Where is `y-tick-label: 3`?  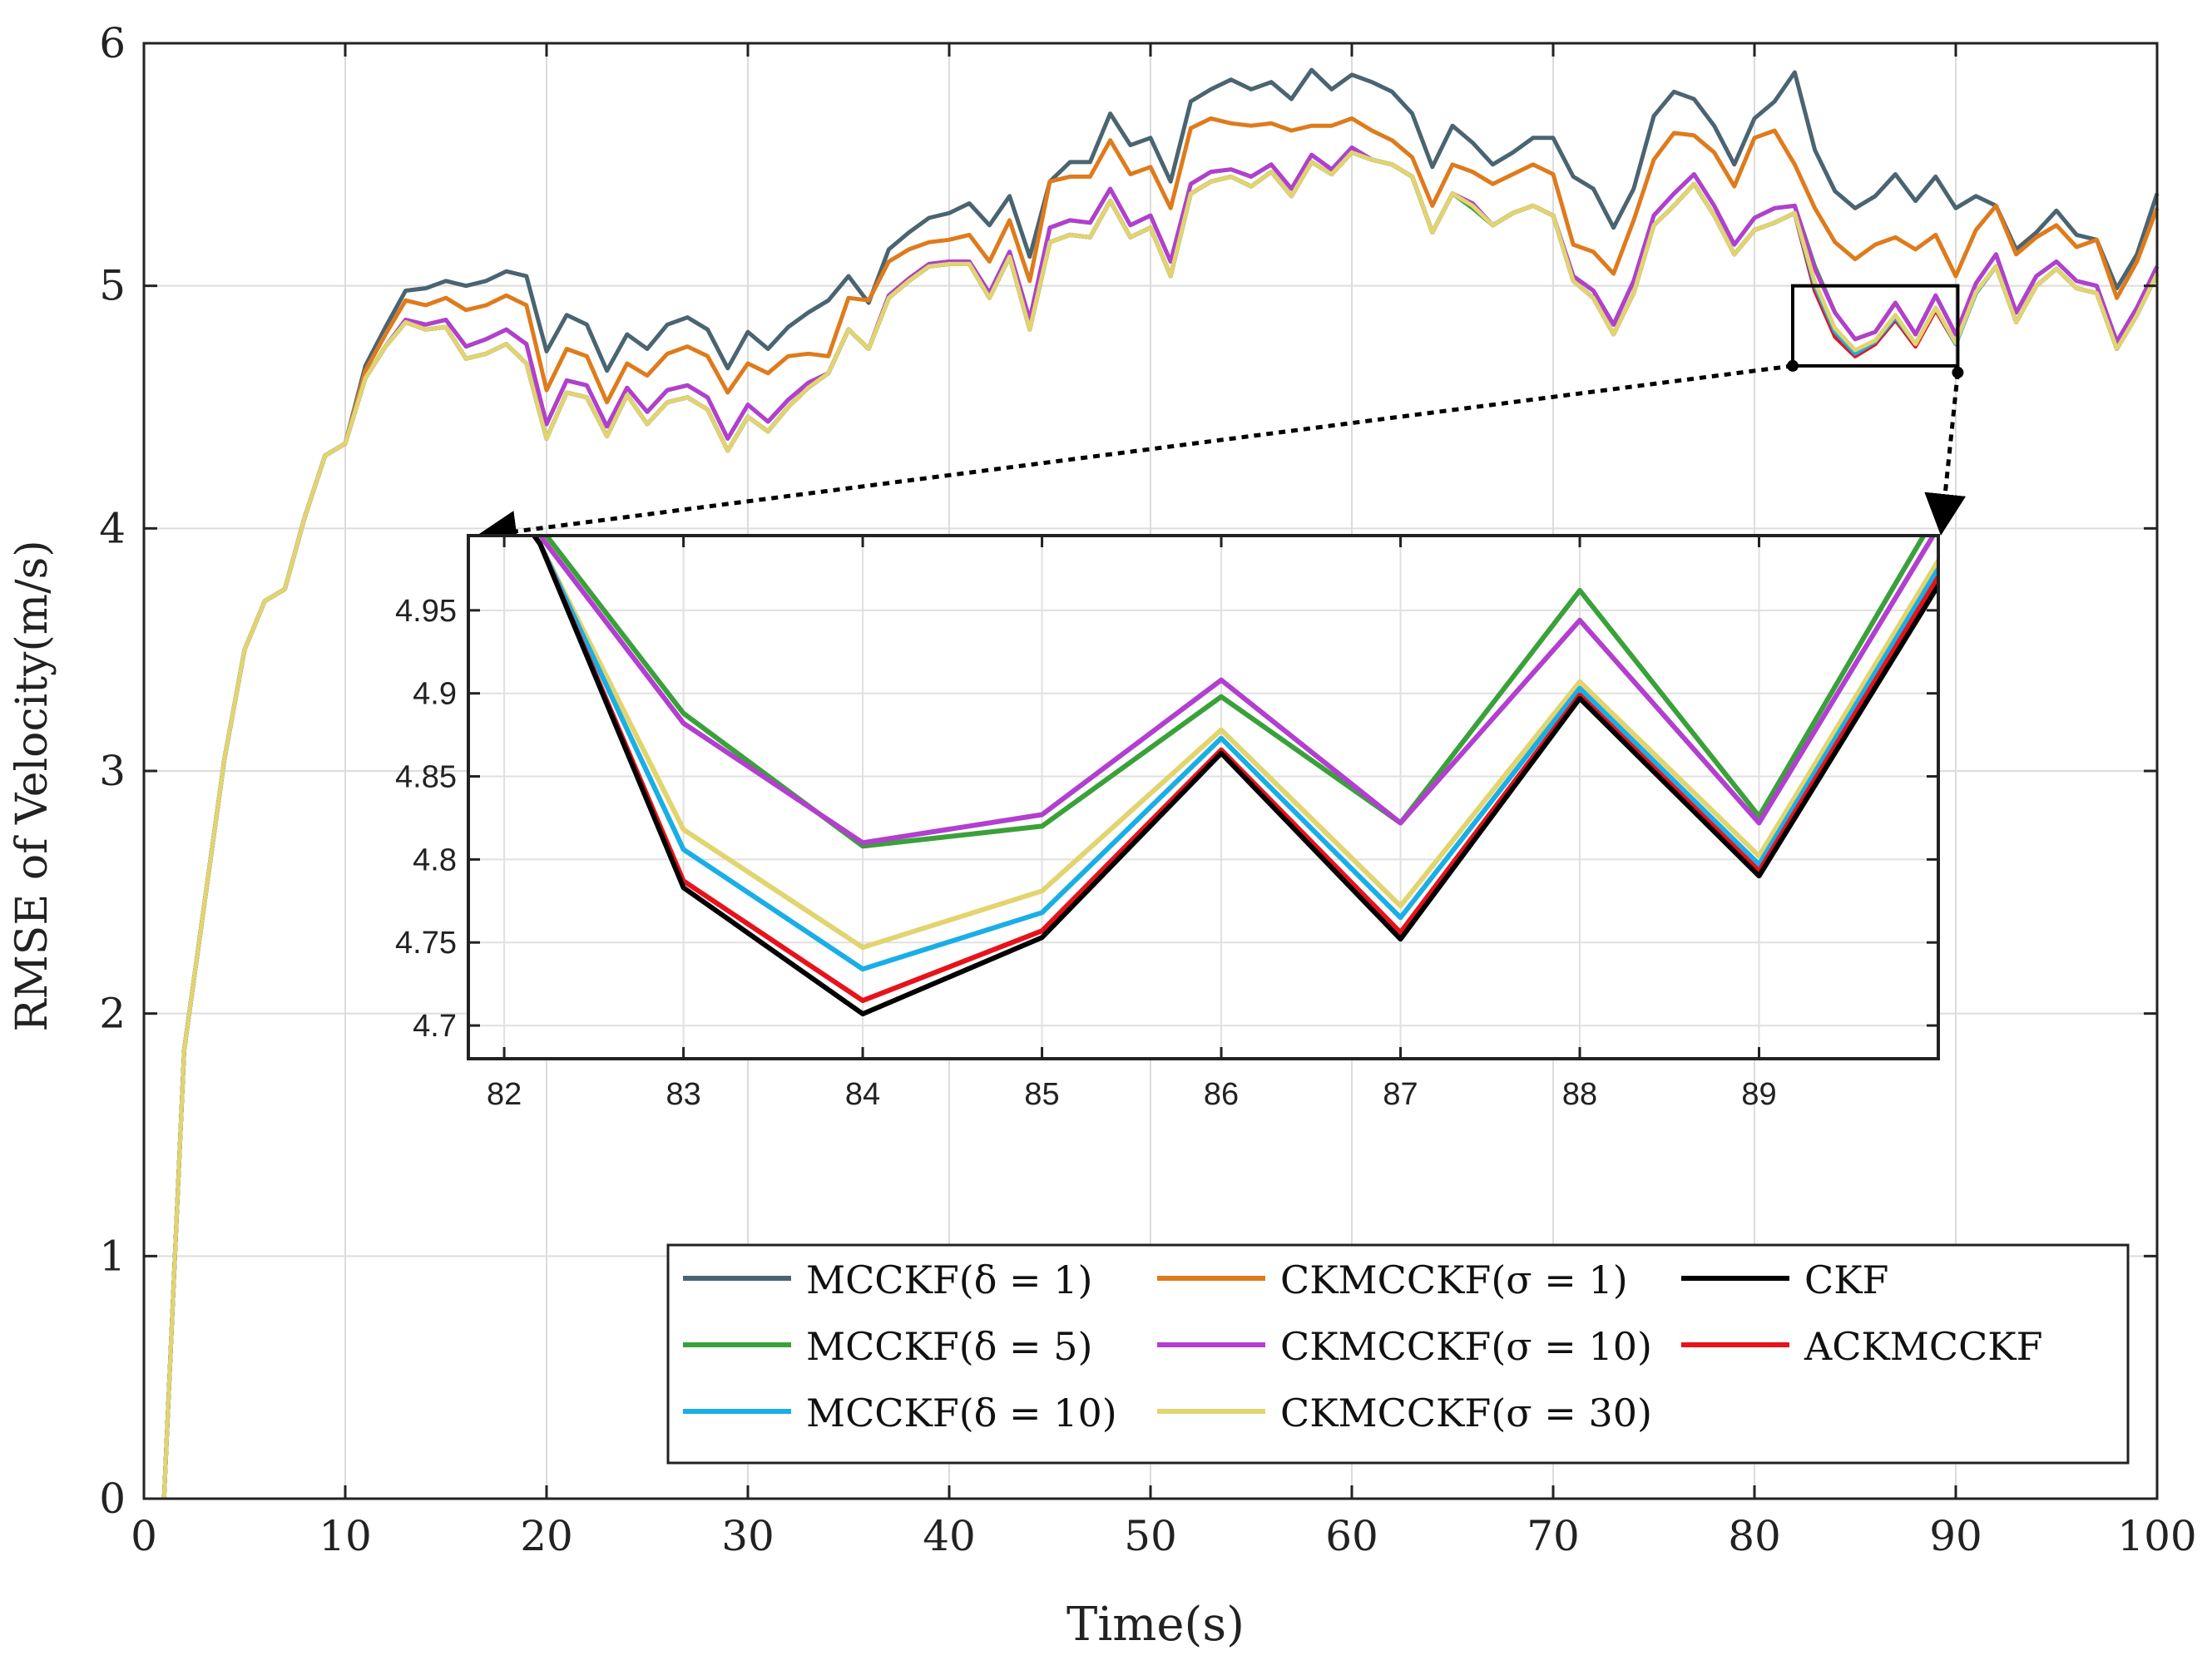 y-tick-label: 3 is located at coordinates (112, 771).